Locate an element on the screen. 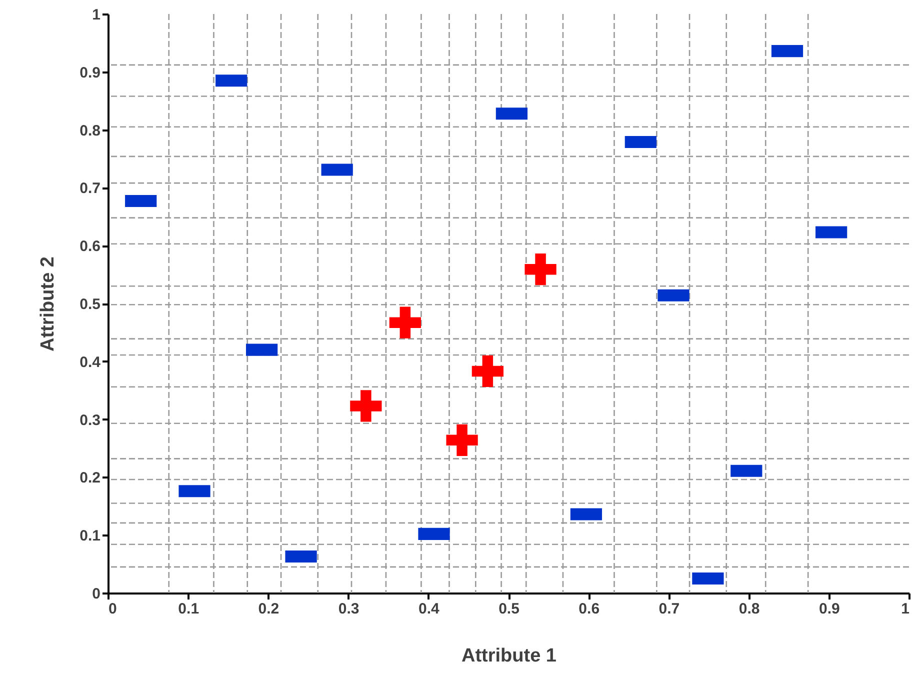  x-tick-label: 0.8 is located at coordinates (749, 609).